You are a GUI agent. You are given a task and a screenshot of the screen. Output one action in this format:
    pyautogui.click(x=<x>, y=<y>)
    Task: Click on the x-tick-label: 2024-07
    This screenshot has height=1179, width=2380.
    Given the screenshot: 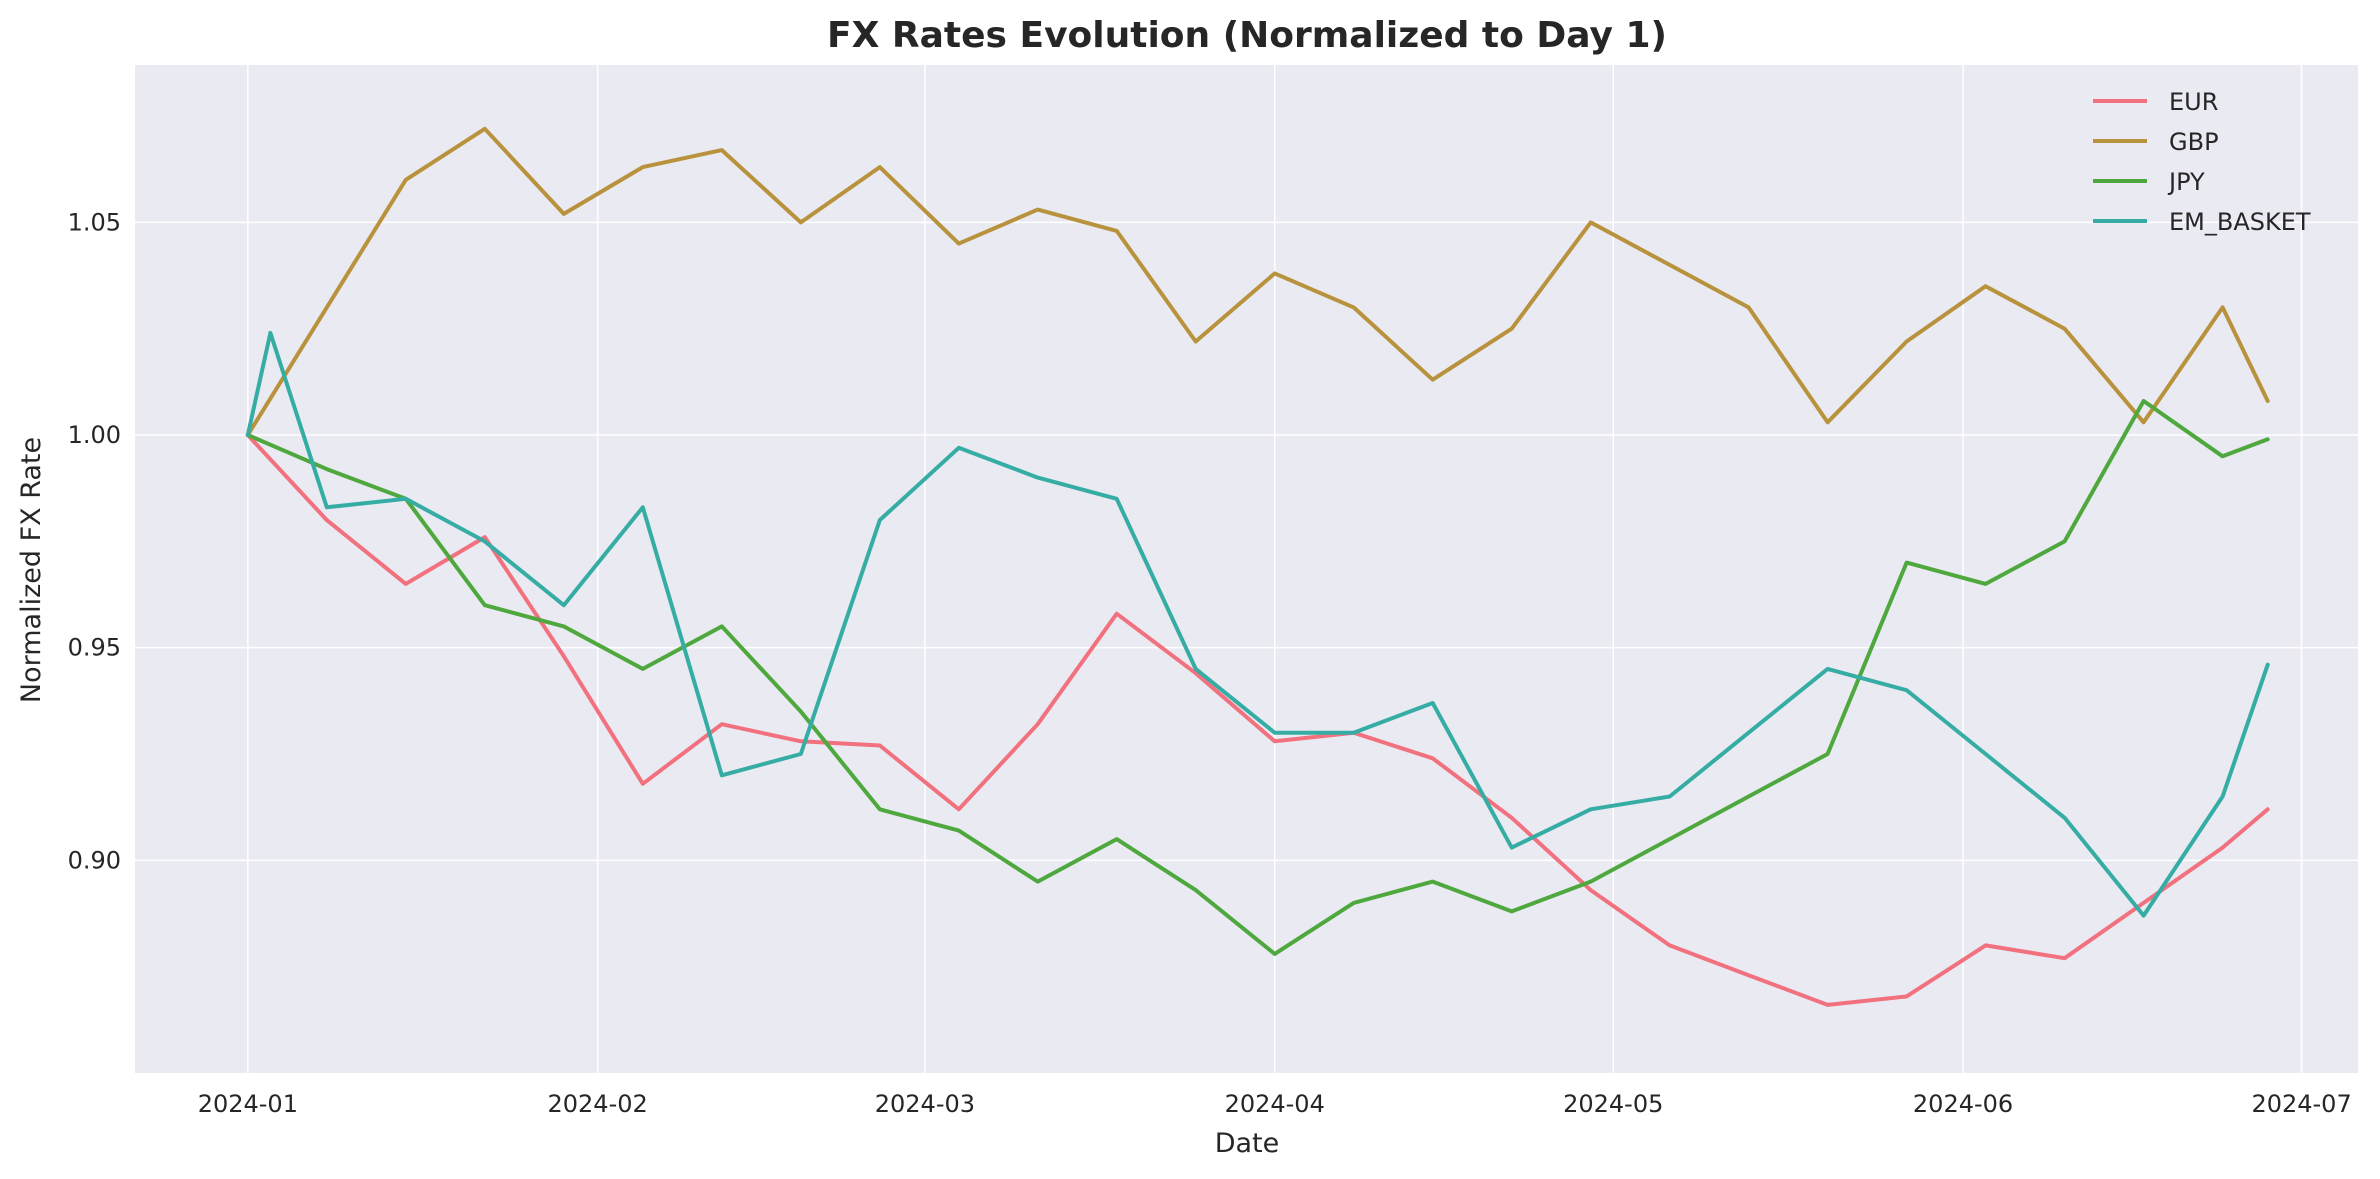 What is the action you would take?
    pyautogui.click(x=2301, y=1104)
    